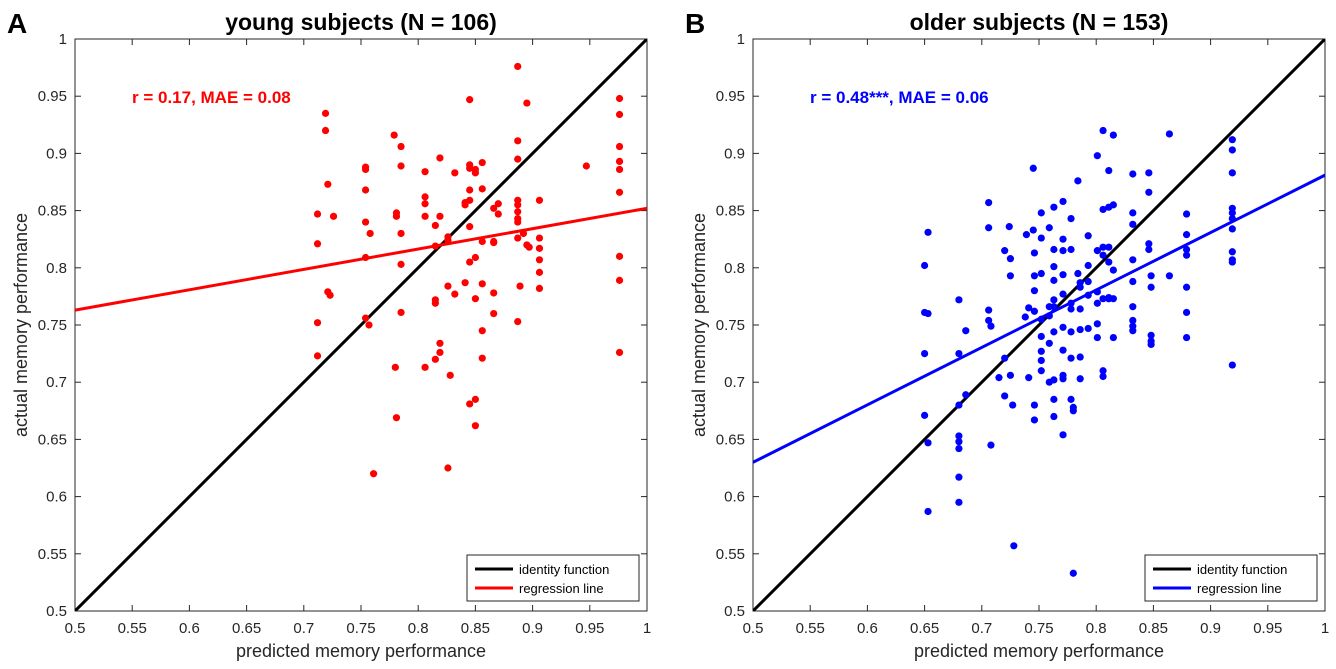  What do you see at coordinates (1231, 578) in the screenshot?
I see `legend-box` at bounding box center [1231, 578].